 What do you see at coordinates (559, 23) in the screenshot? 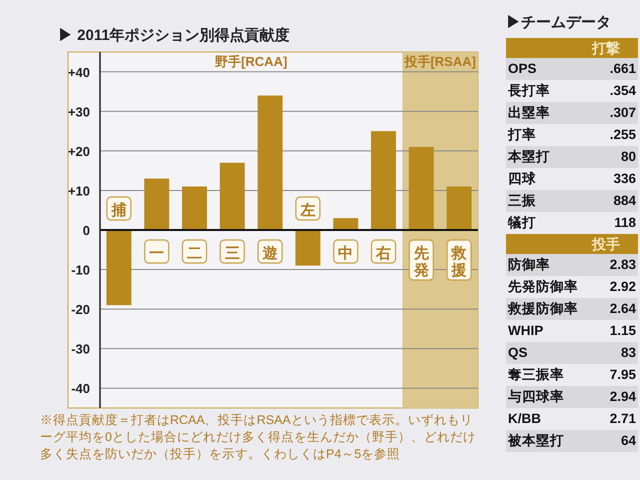
I see `text: ▶チームデータ` at bounding box center [559, 23].